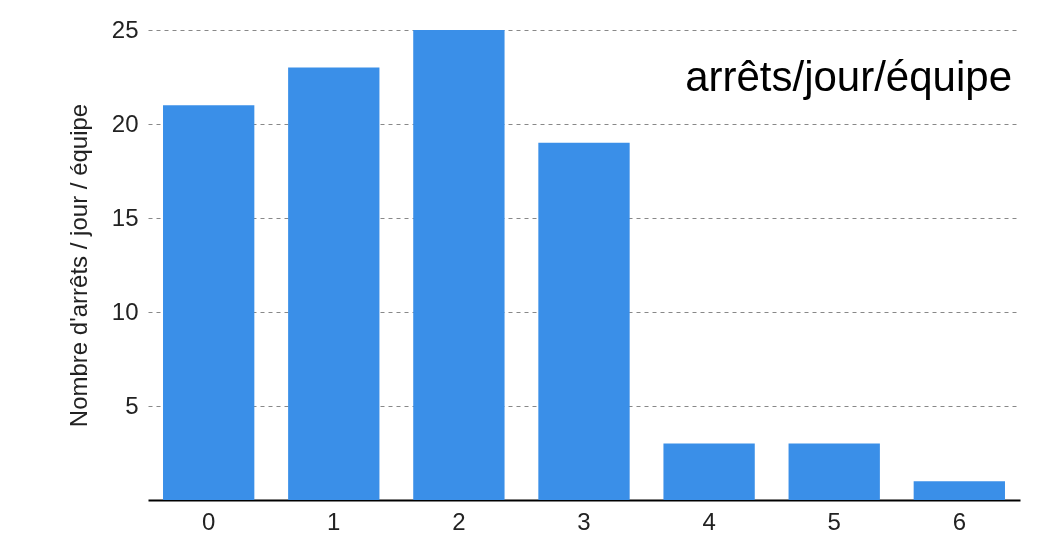  What do you see at coordinates (125, 311) in the screenshot?
I see `y-tick-label: 10` at bounding box center [125, 311].